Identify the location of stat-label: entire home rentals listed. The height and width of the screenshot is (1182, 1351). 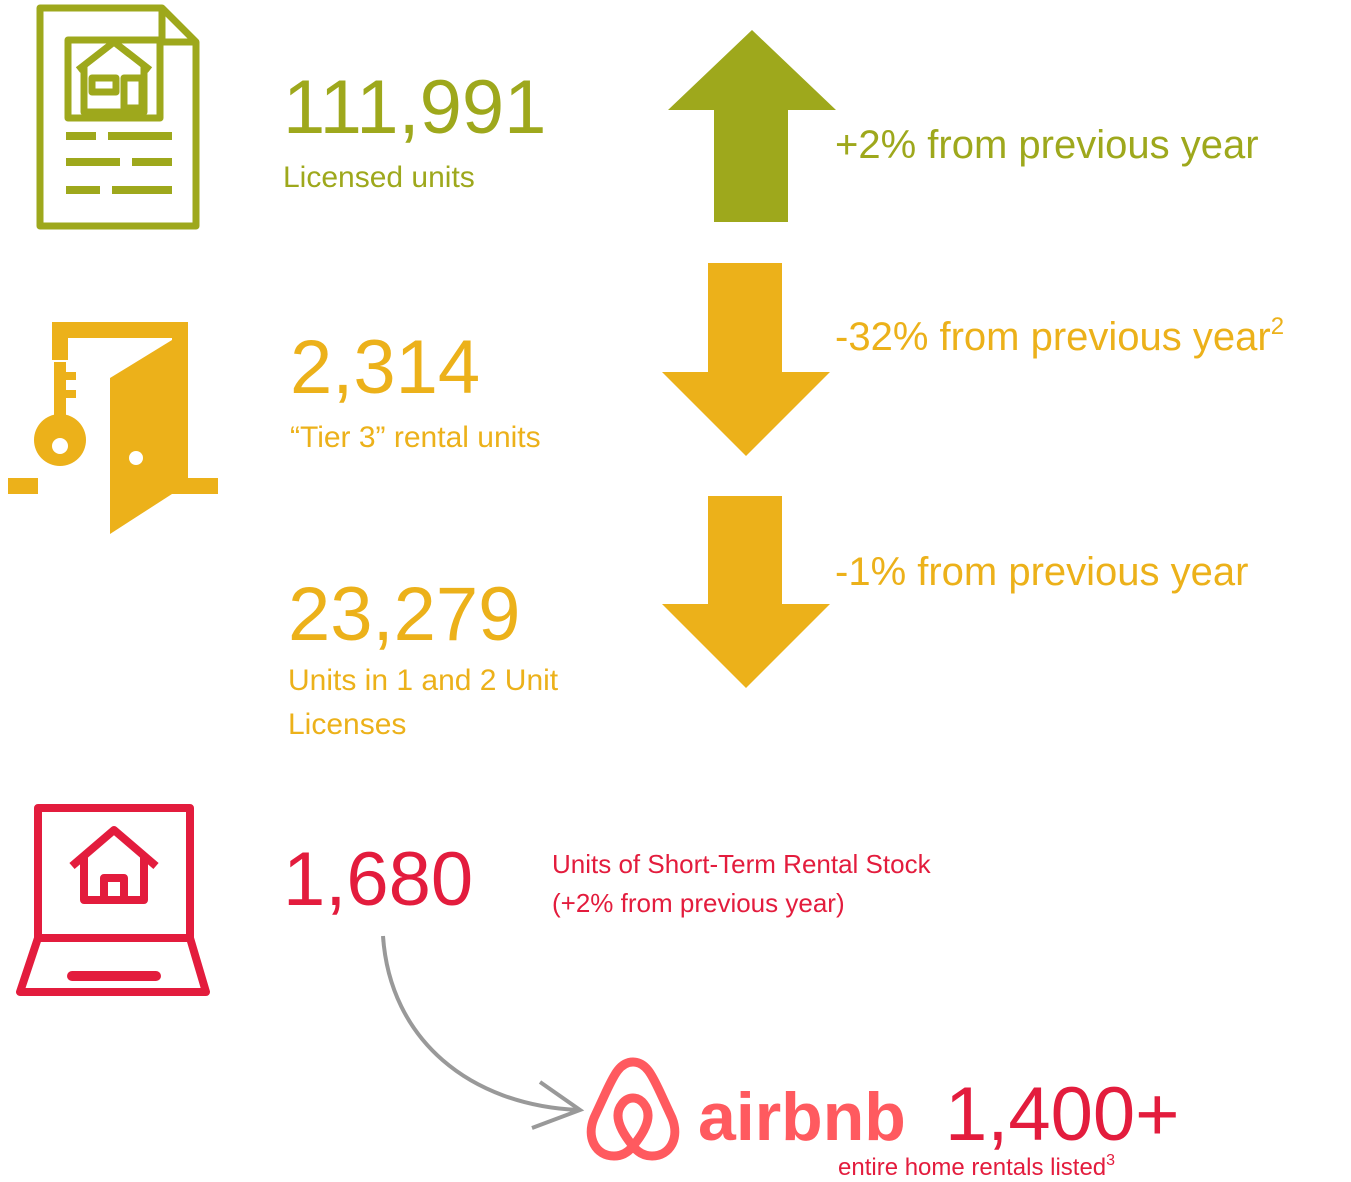
(972, 1167).